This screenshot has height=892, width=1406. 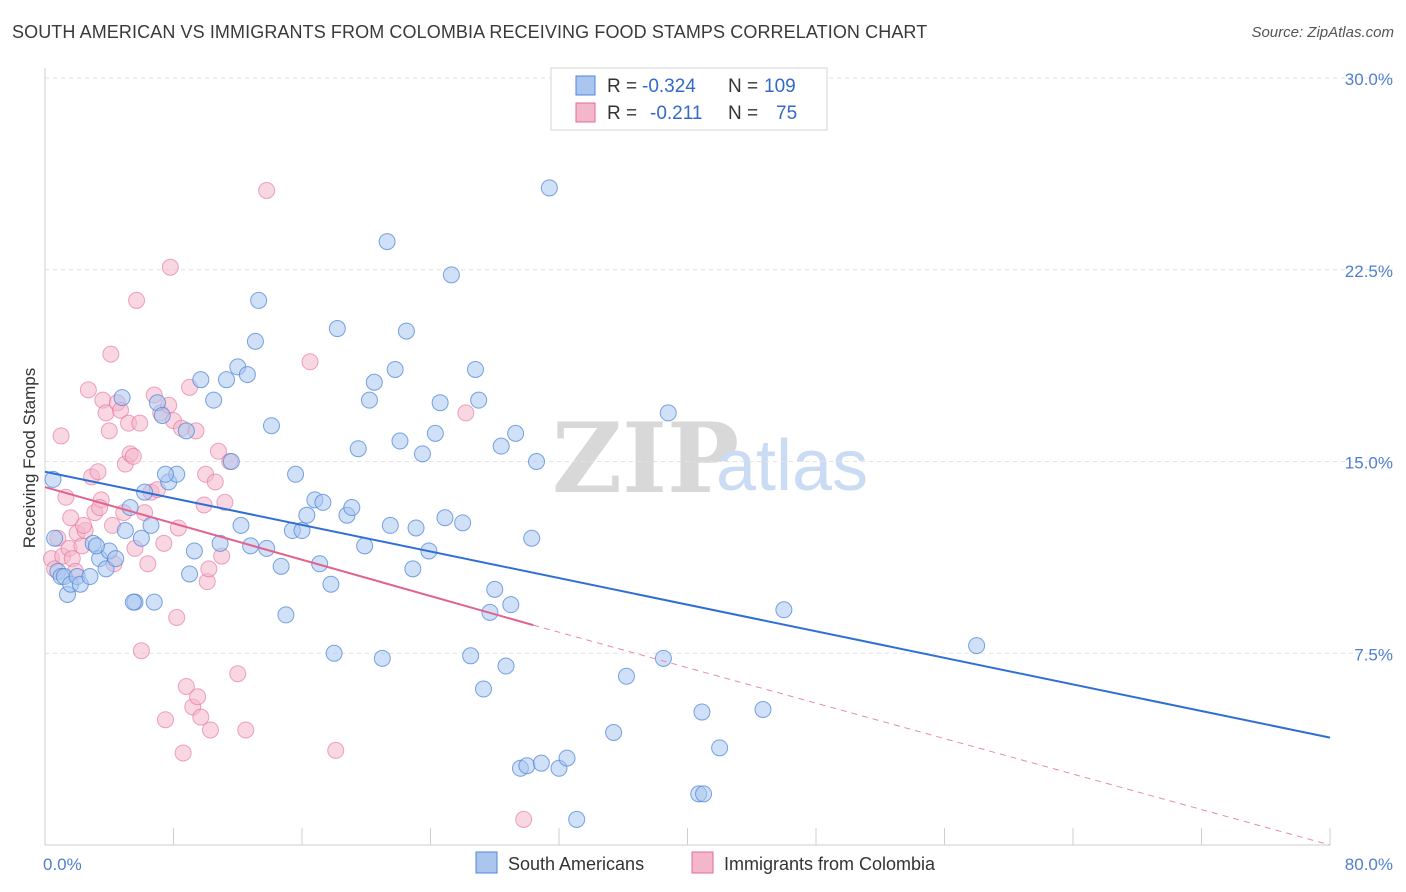 What do you see at coordinates (1322, 32) in the screenshot?
I see `source-credit: Source: ZipAtlas.com` at bounding box center [1322, 32].